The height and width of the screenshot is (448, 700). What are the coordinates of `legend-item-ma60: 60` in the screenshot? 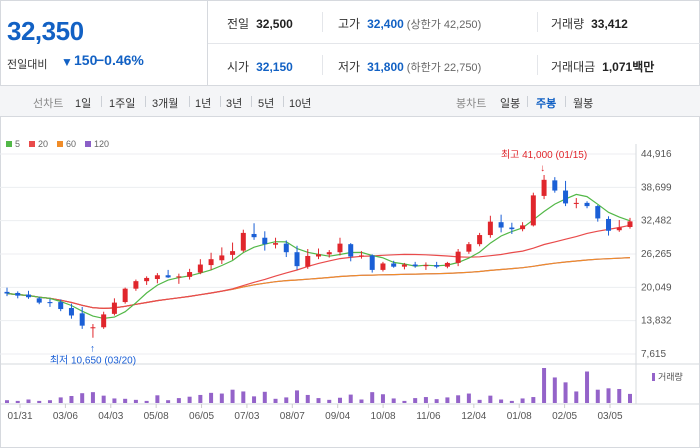 It's located at (66, 144).